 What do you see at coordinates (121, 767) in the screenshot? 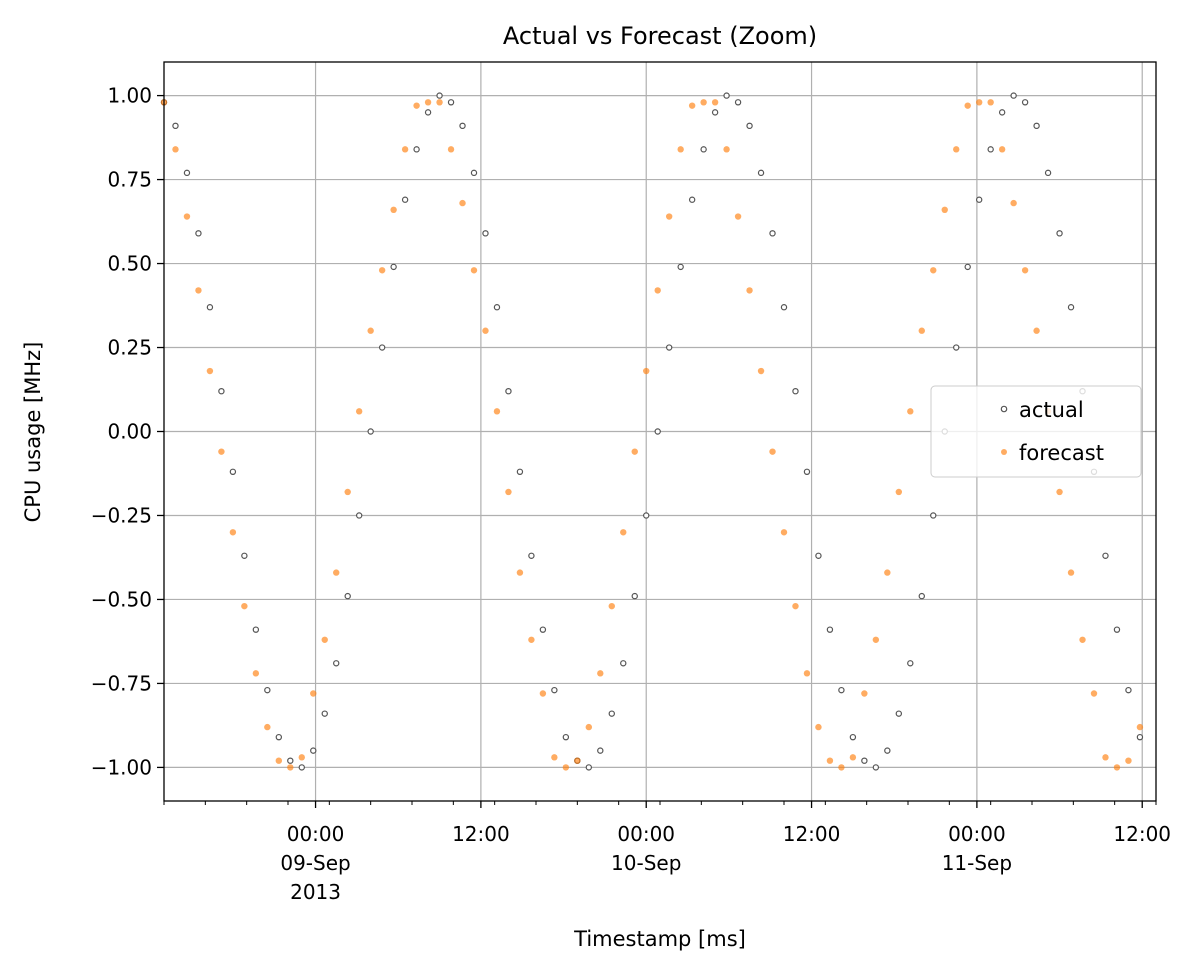
I see `y-tick-label: −1.00` at bounding box center [121, 767].